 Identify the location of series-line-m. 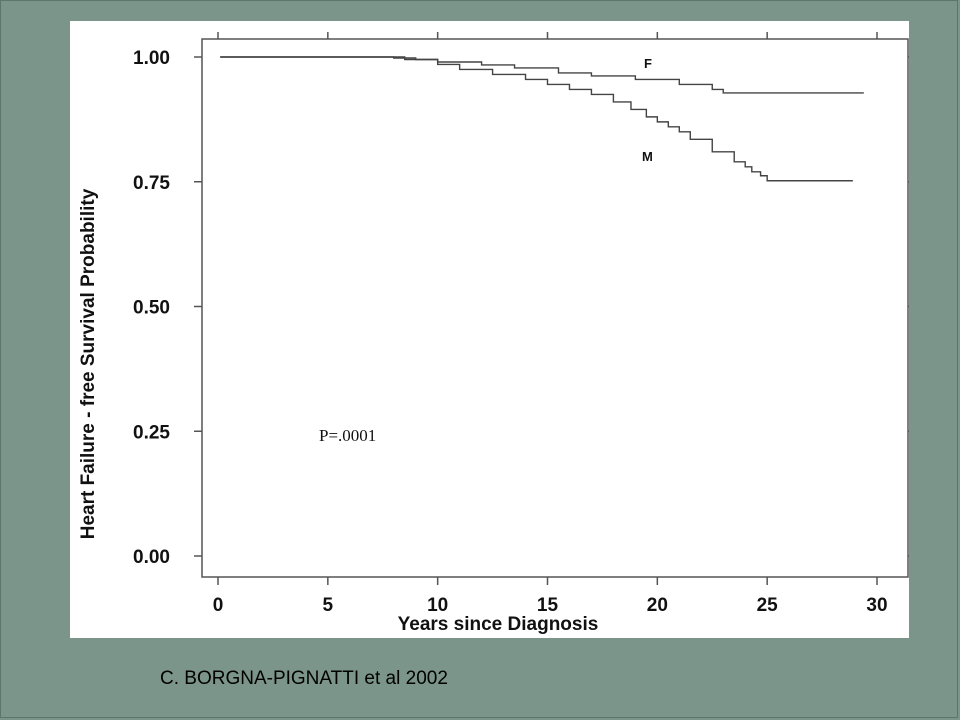
(536, 119).